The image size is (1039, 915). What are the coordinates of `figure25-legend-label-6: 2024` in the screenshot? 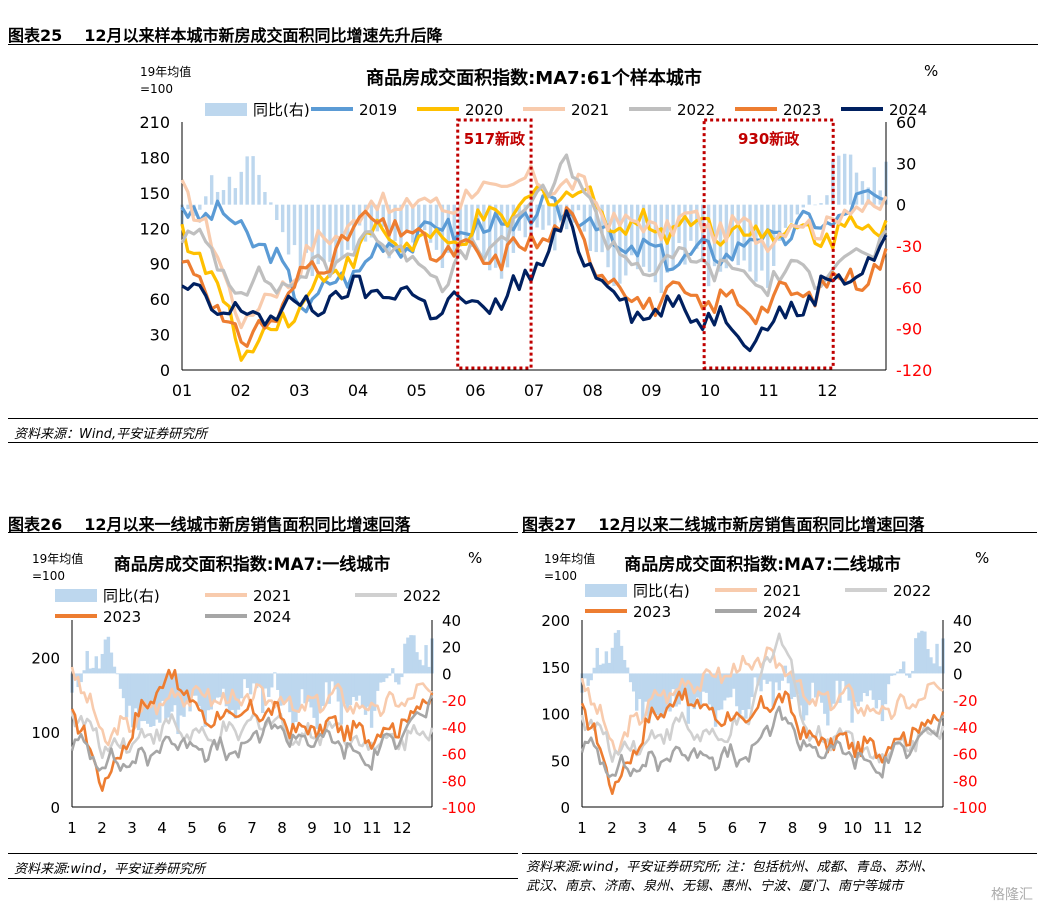 It's located at (908, 110).